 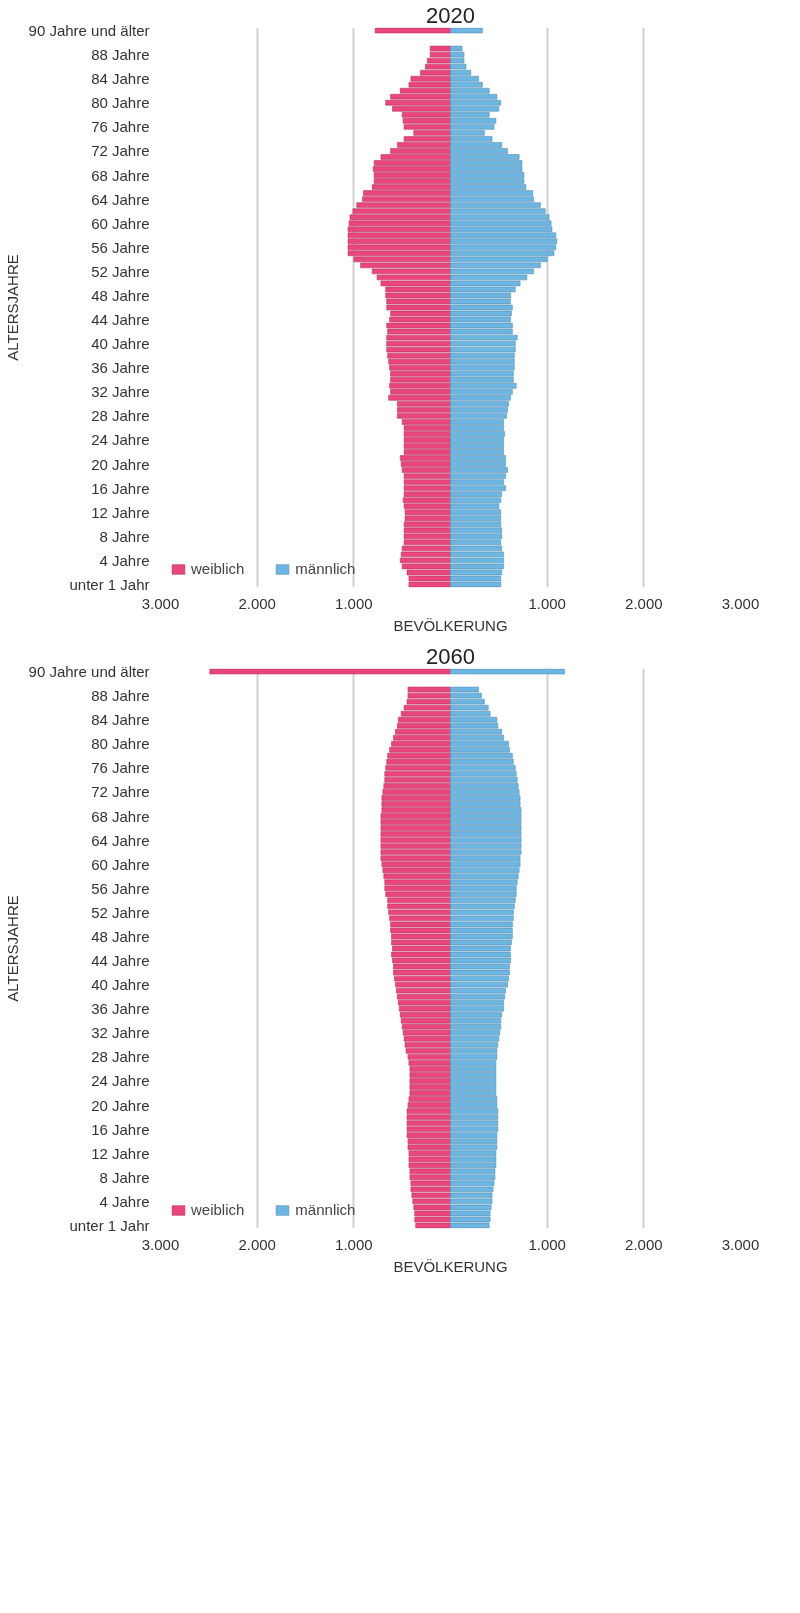 I want to click on chart-title: 2020, so click(x=450, y=15).